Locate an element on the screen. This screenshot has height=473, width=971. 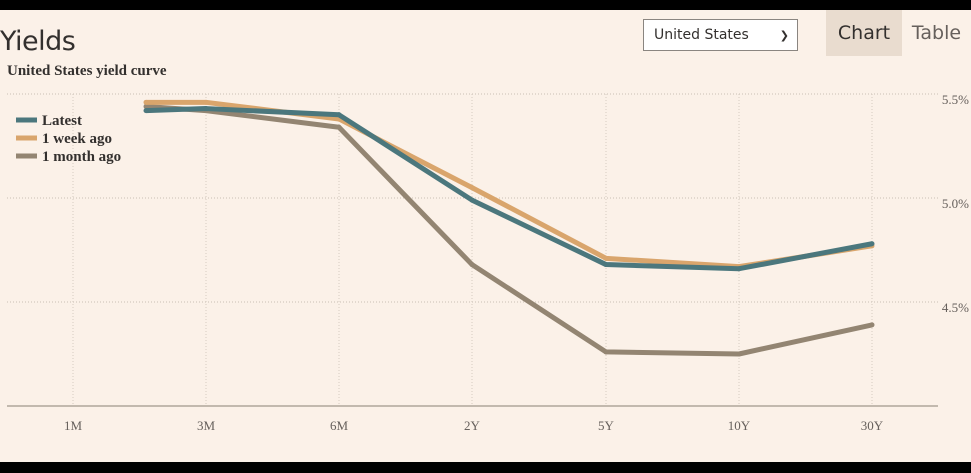
country-select: United States ❯ is located at coordinates (720, 35).